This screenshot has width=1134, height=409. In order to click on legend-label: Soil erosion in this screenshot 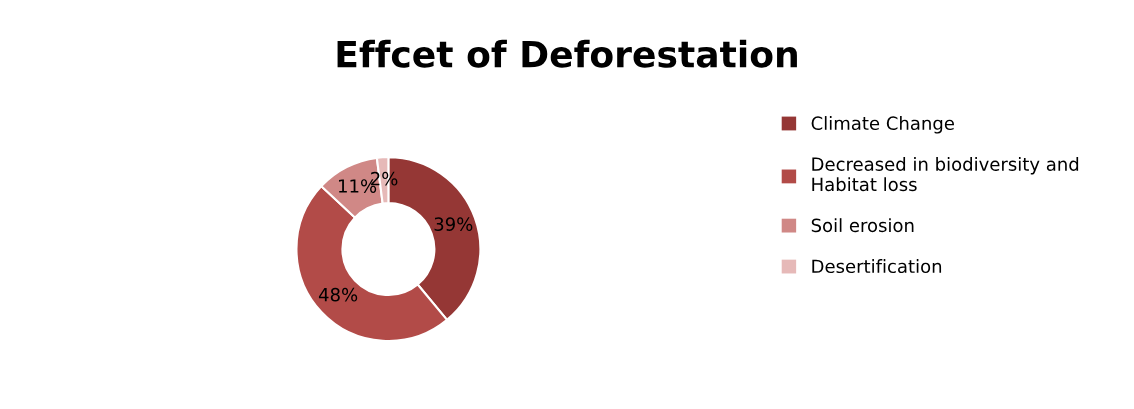, I will do `click(862, 225)`.